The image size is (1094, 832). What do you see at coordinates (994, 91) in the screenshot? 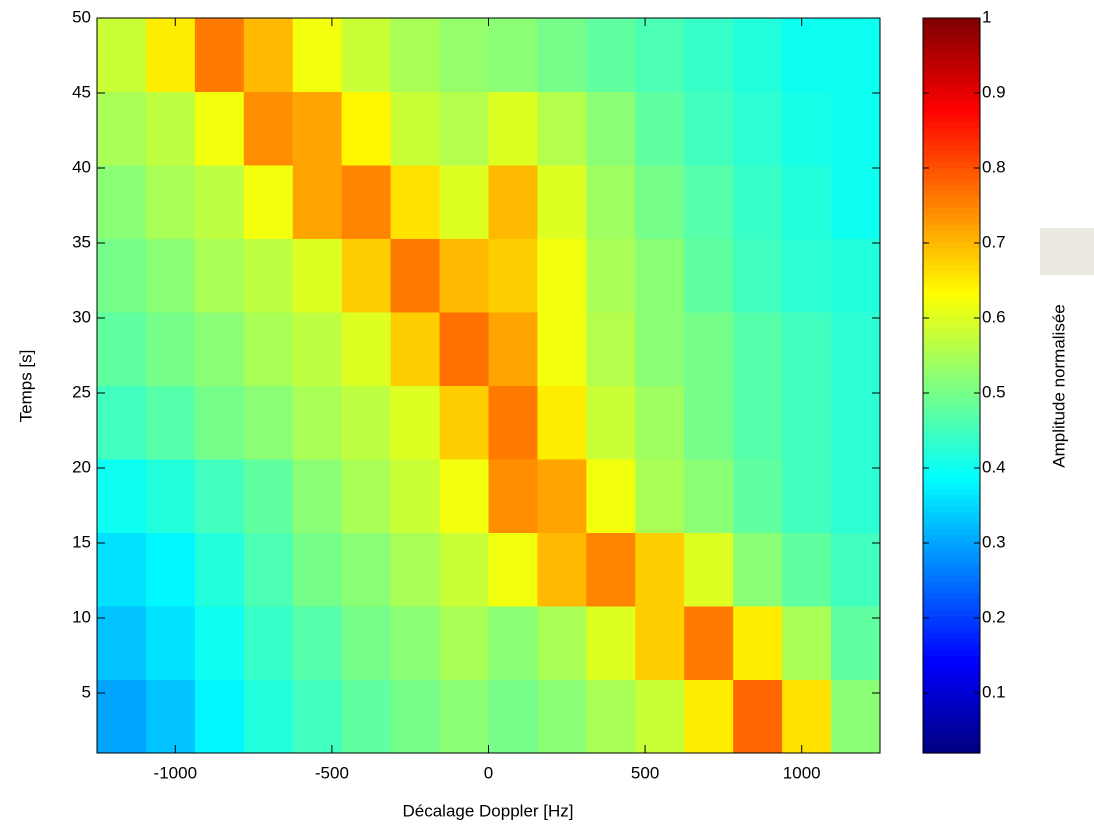
I see `colorbar-tick-label: 0.9` at bounding box center [994, 91].